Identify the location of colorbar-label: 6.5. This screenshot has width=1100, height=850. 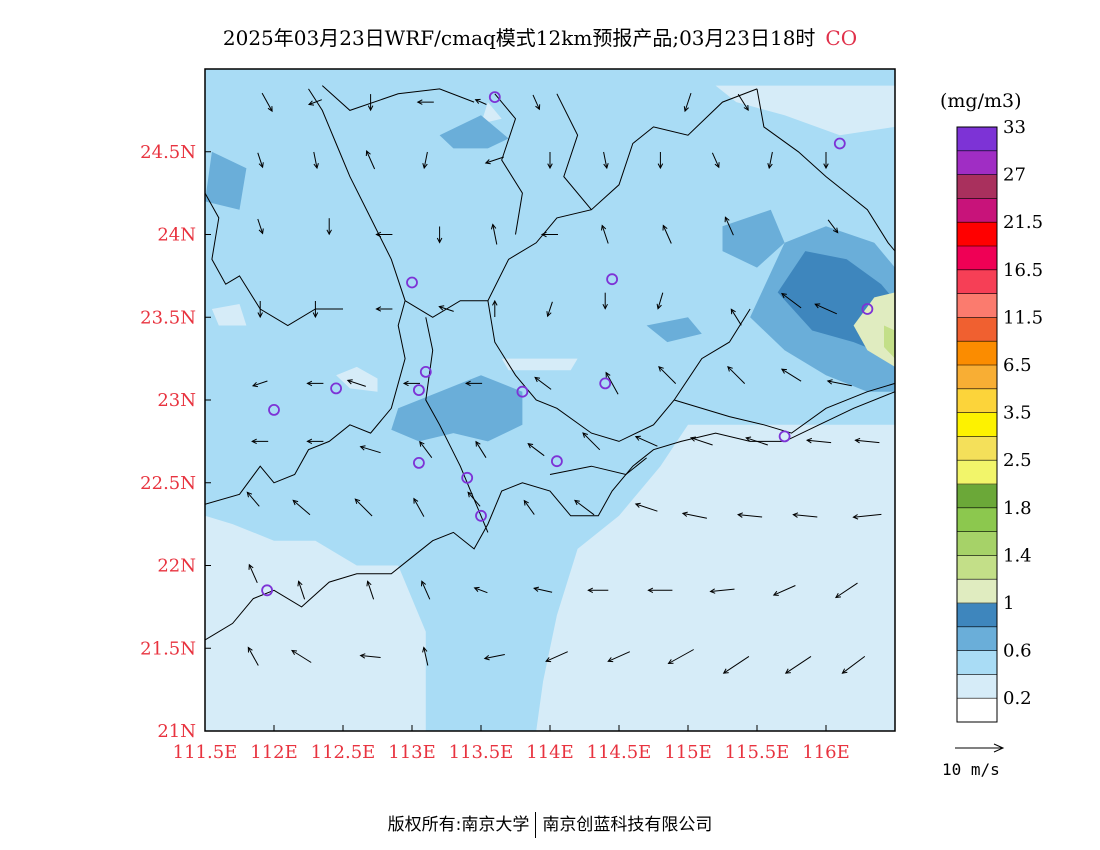
(1017, 365).